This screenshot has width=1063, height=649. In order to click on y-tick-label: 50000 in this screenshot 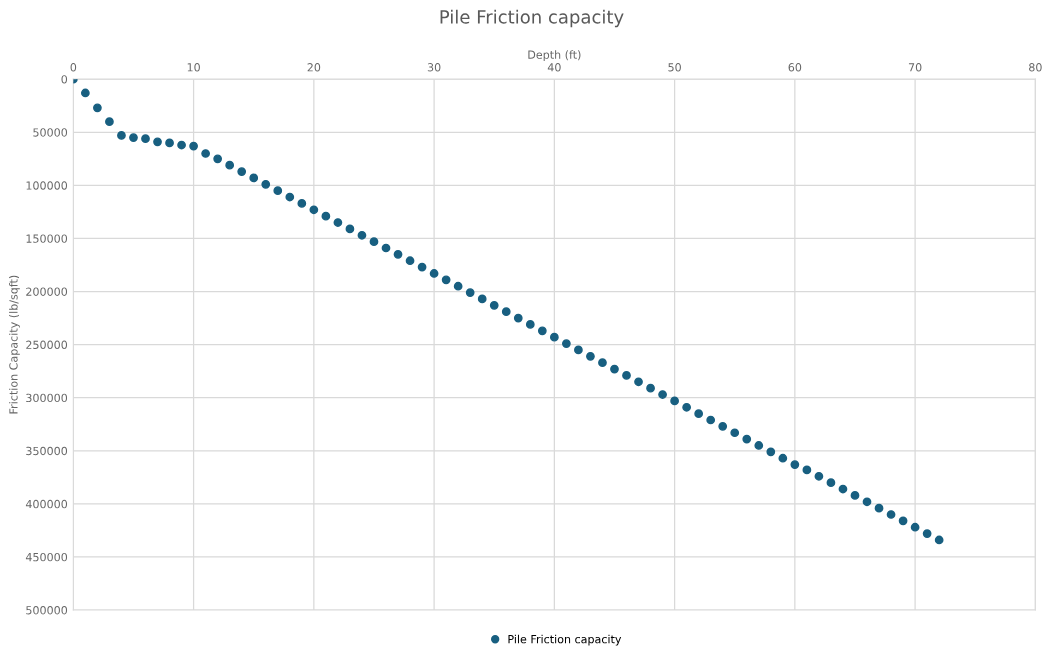, I will do `click(50, 132)`.